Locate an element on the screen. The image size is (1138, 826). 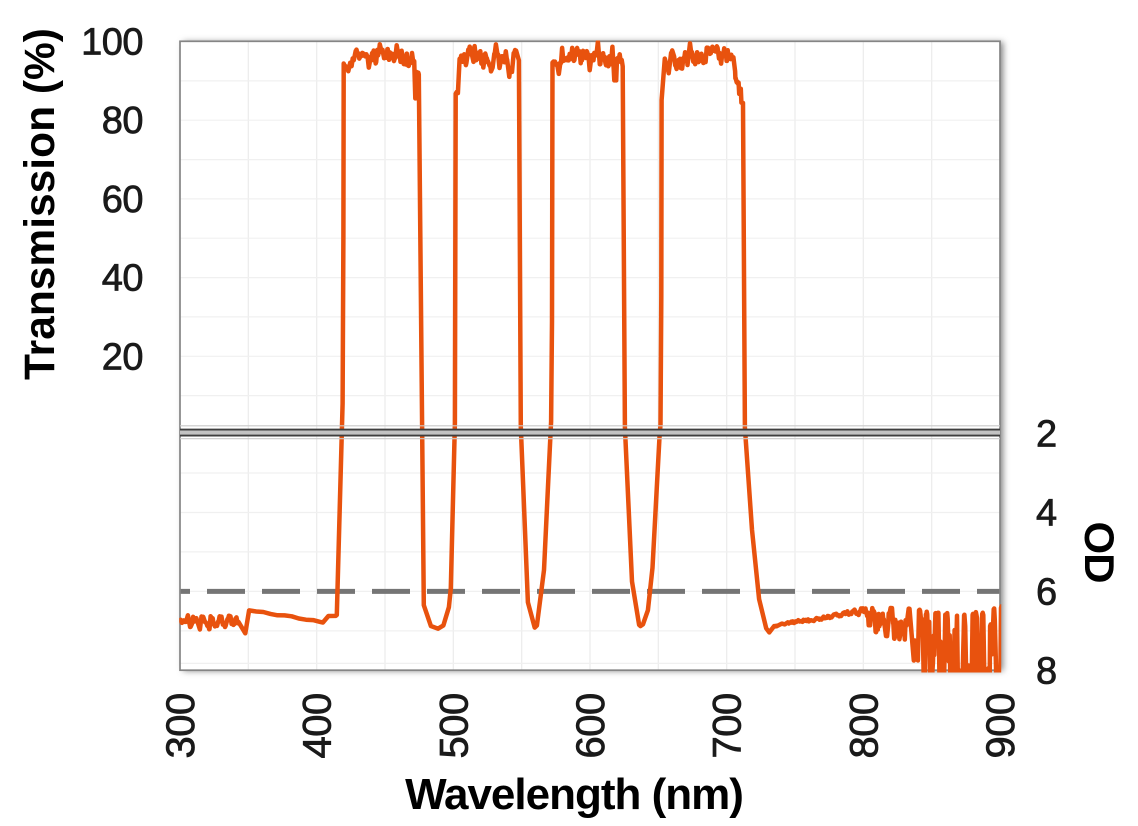
svg-text: 4 is located at coordinates (1046, 514).